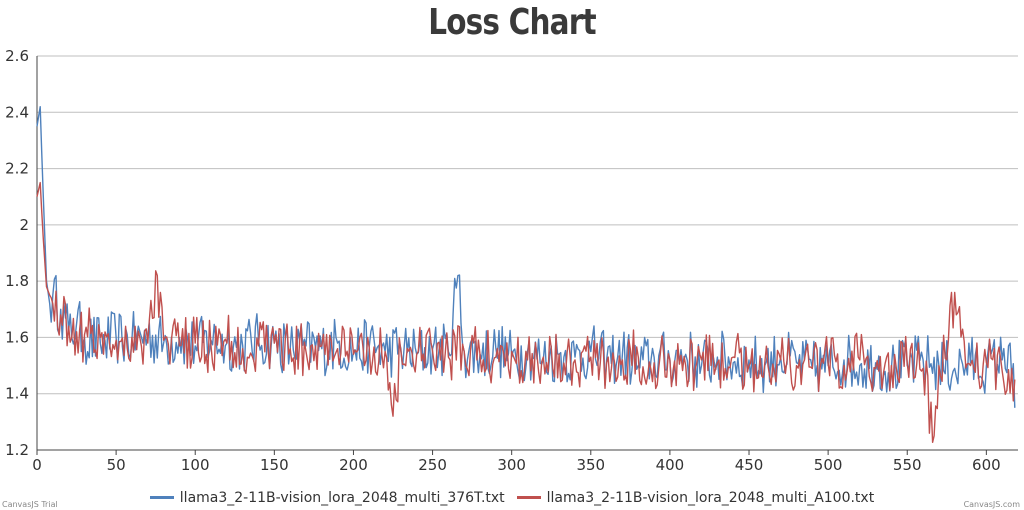 This screenshot has height=510, width=1024. What do you see at coordinates (17, 394) in the screenshot?
I see `y-tick-label-1: 1.4` at bounding box center [17, 394].